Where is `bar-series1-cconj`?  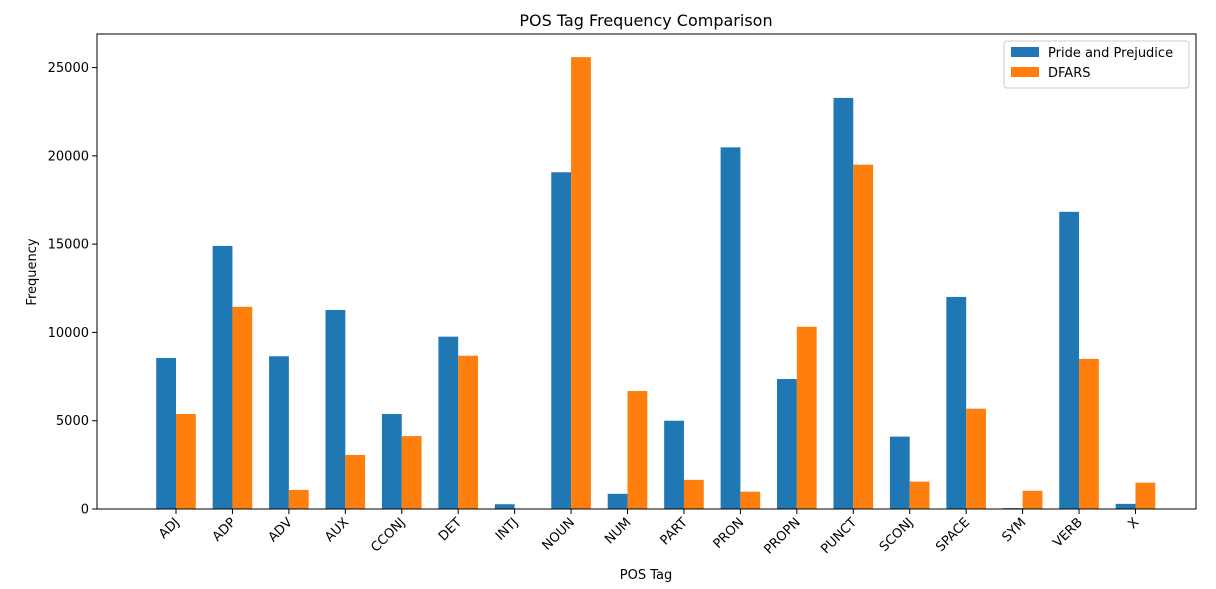
bar-series1-cconj is located at coordinates (391, 461).